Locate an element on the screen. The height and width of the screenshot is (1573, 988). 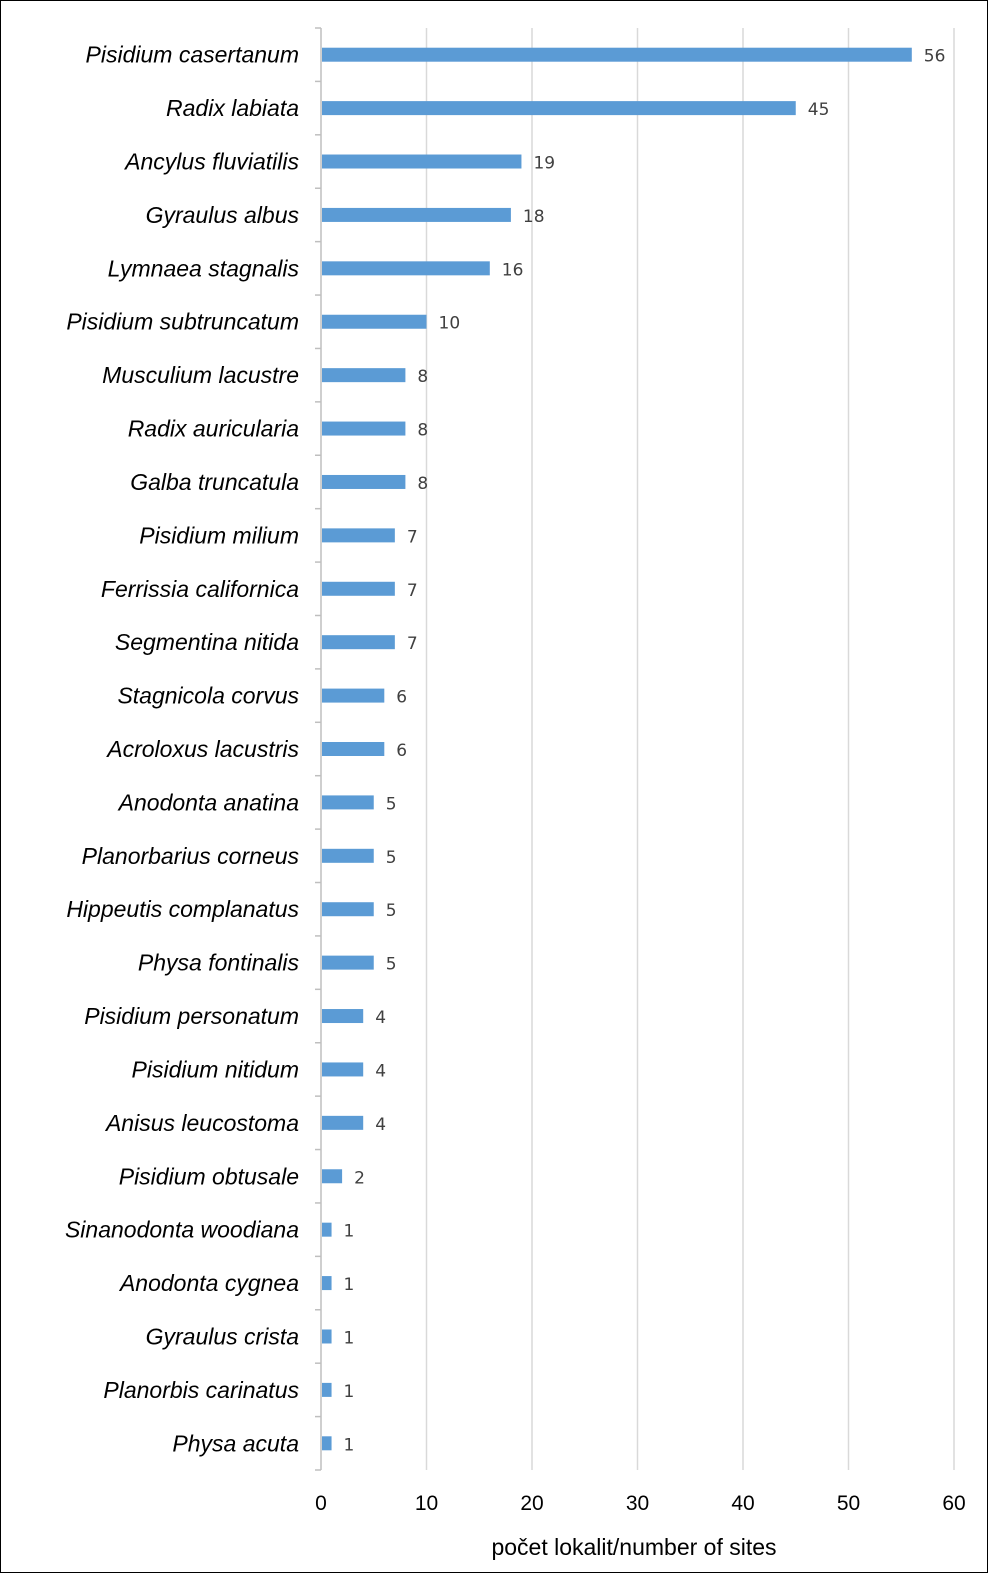
category-label: Stagnicola corvus is located at coordinates (208, 696).